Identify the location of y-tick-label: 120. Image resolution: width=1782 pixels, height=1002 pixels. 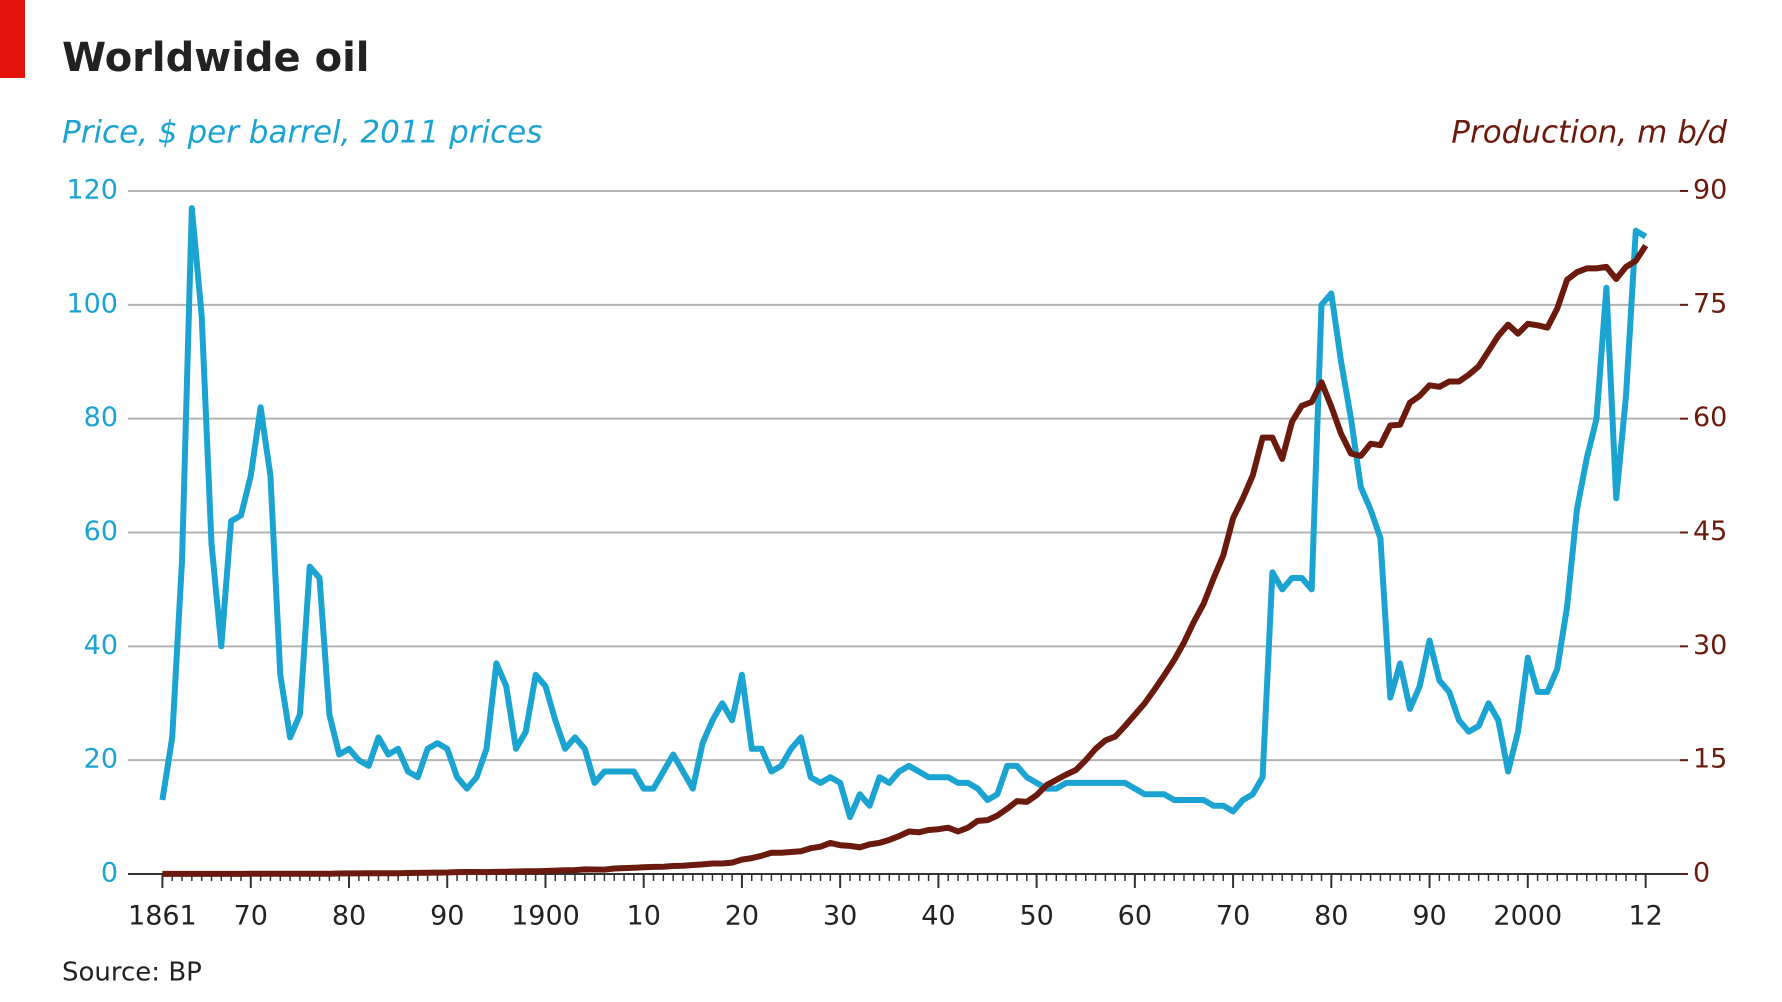
(92, 190).